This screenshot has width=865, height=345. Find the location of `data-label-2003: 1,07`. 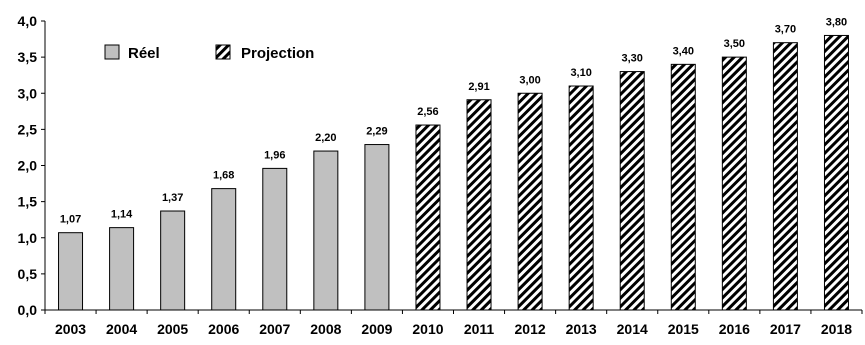

data-label-2003: 1,07 is located at coordinates (70, 220).